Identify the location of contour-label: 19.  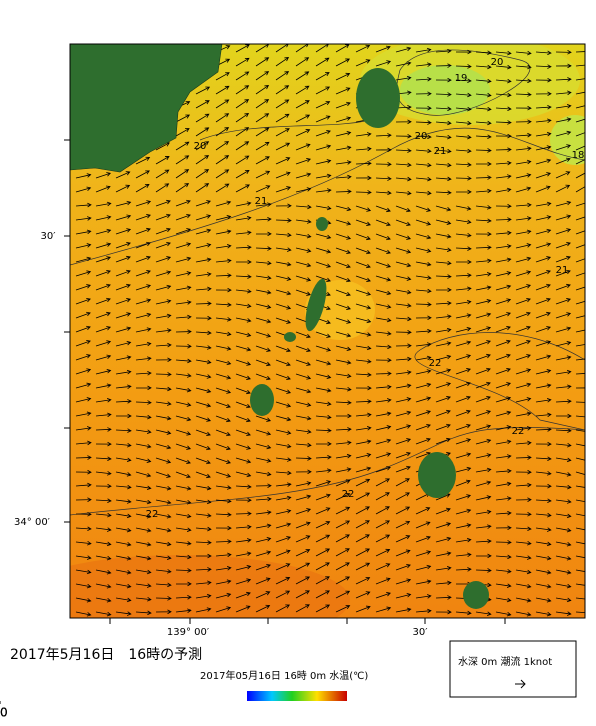
(461, 78).